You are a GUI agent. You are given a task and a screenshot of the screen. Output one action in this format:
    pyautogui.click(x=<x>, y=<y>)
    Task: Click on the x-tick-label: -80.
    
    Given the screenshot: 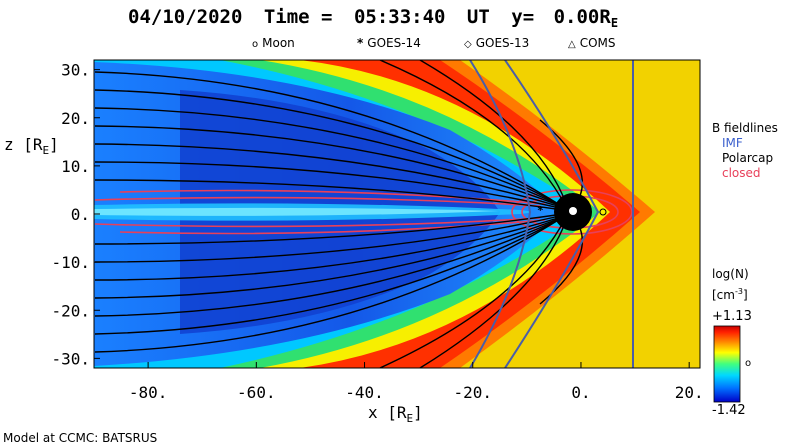 What is the action you would take?
    pyautogui.click(x=148, y=392)
    